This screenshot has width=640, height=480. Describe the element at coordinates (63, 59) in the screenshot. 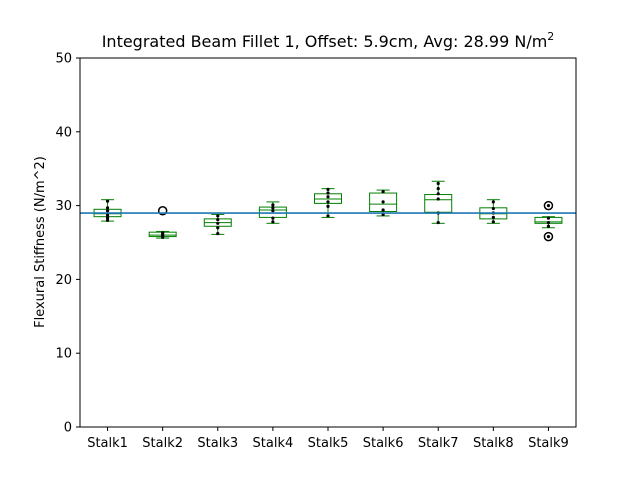

I see `y-tick-label: 50` at that location.